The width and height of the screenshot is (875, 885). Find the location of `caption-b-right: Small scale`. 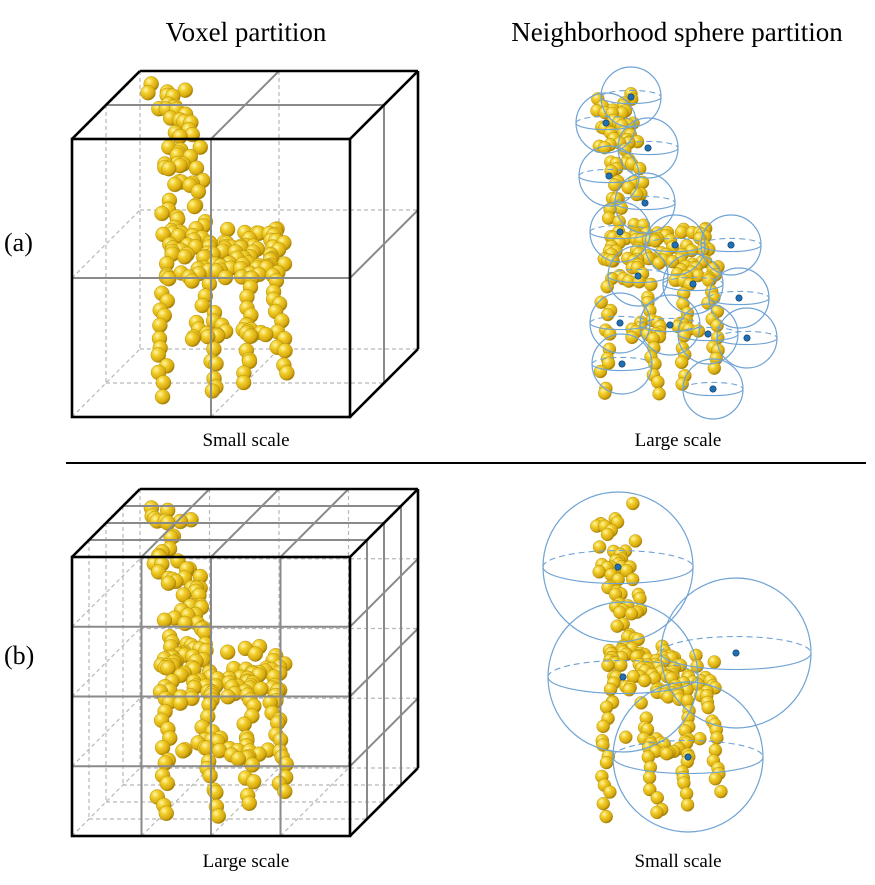

caption-b-right: Small scale is located at coordinates (677, 861).